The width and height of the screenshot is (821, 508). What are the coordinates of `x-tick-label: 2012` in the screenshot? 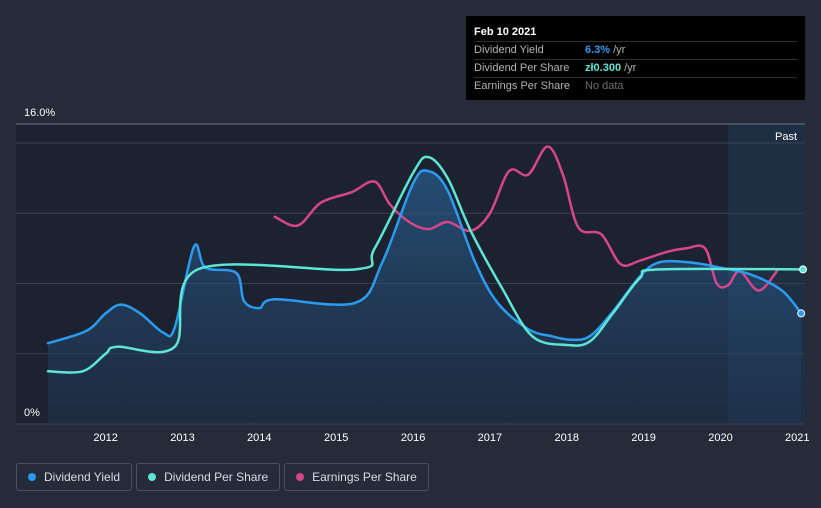 It's located at (105, 438).